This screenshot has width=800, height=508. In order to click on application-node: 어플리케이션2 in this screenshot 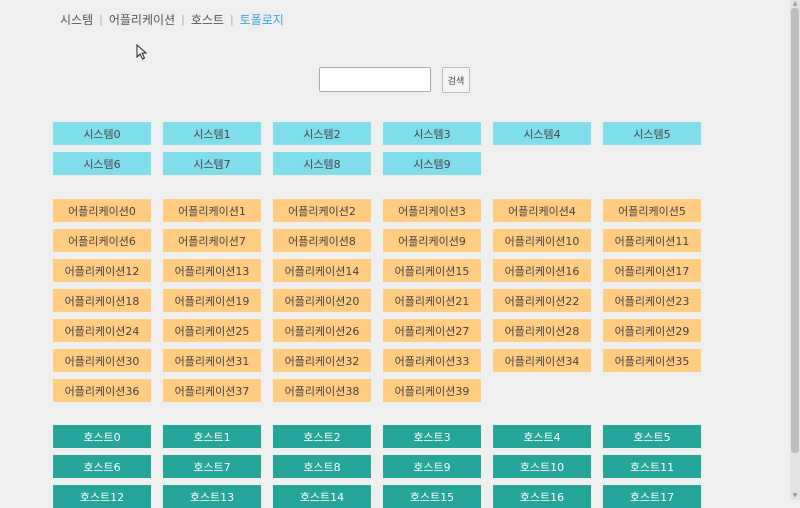, I will do `click(322, 210)`.